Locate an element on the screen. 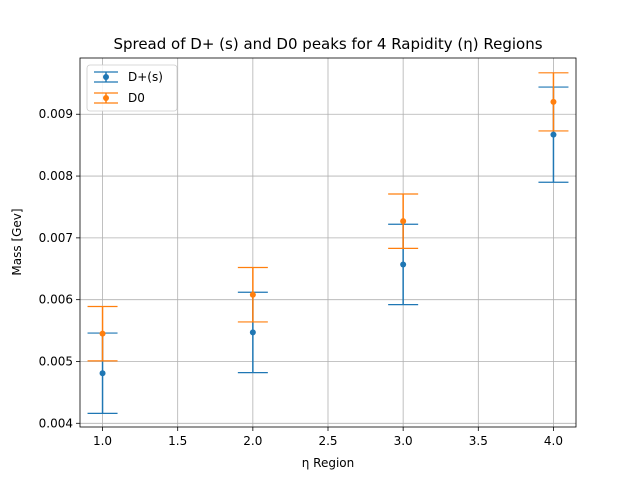  x-tick-label: 2.0 is located at coordinates (252, 441).